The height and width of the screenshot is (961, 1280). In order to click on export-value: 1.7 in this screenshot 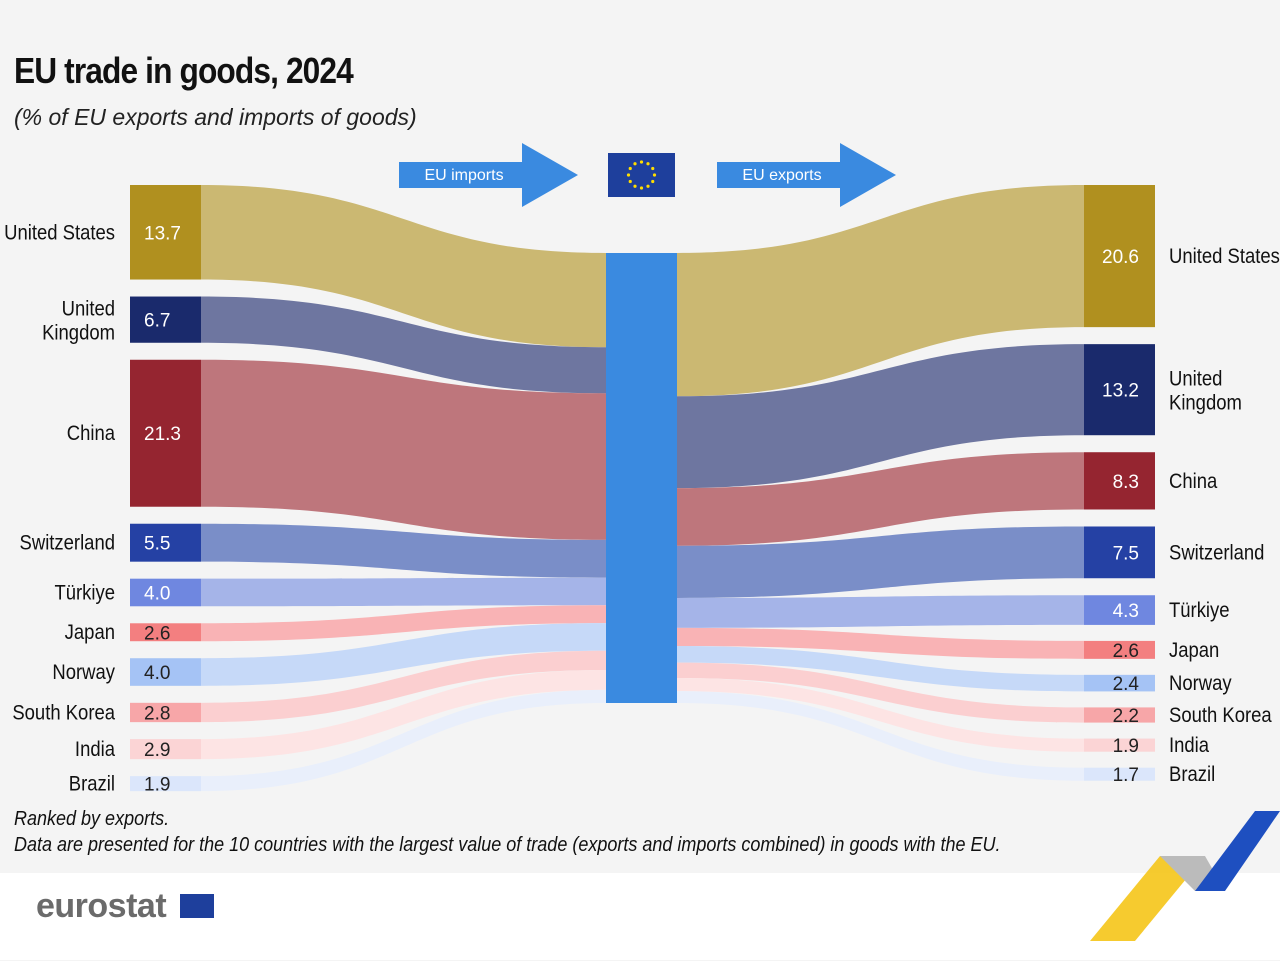, I will do `click(1126, 775)`.